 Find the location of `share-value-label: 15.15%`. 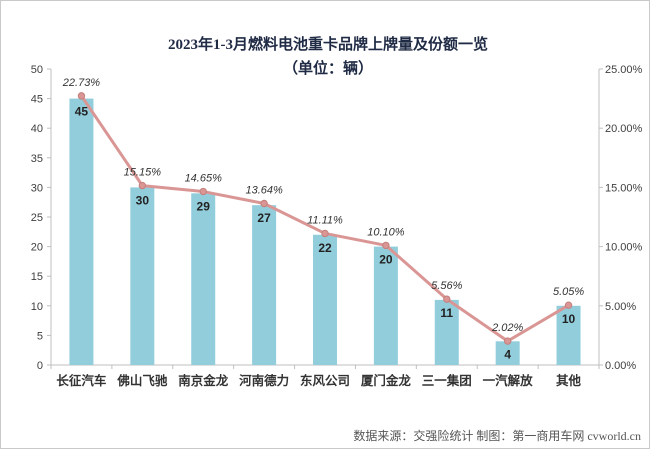

share-value-label: 15.15% is located at coordinates (143, 173).